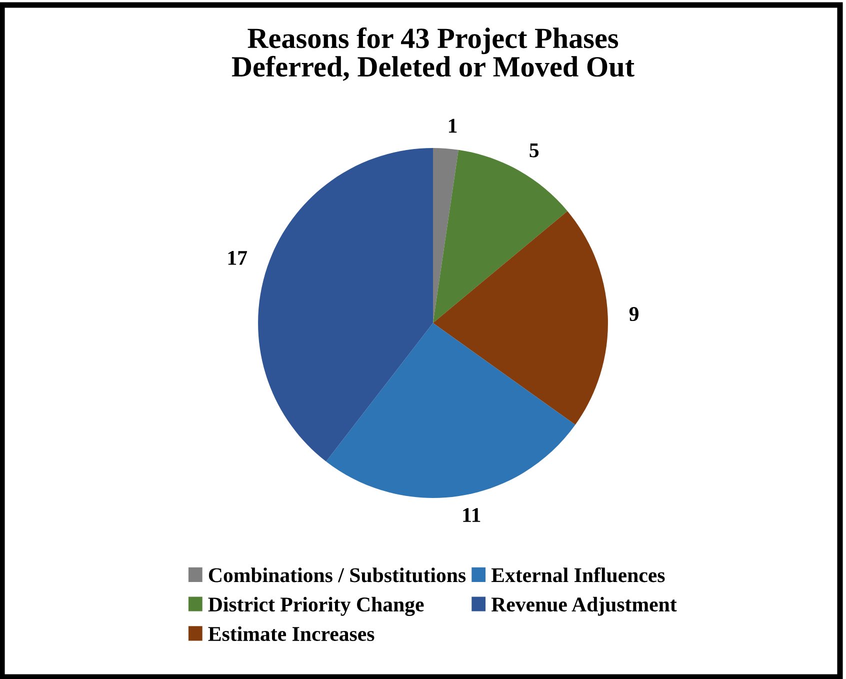 This screenshot has height=679, width=846. I want to click on legend-label: Combinations / Substitutions, so click(337, 575).